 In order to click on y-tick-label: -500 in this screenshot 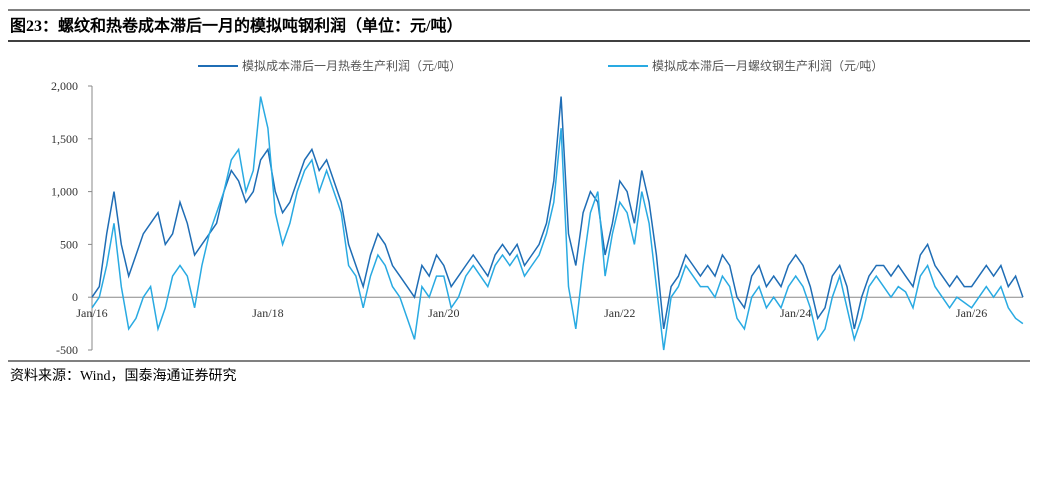, I will do `click(67, 350)`.